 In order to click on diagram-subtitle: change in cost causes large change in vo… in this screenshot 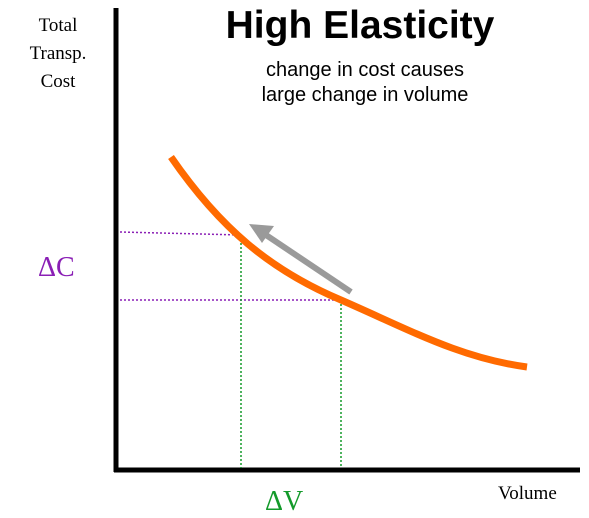, I will do `click(365, 83)`.